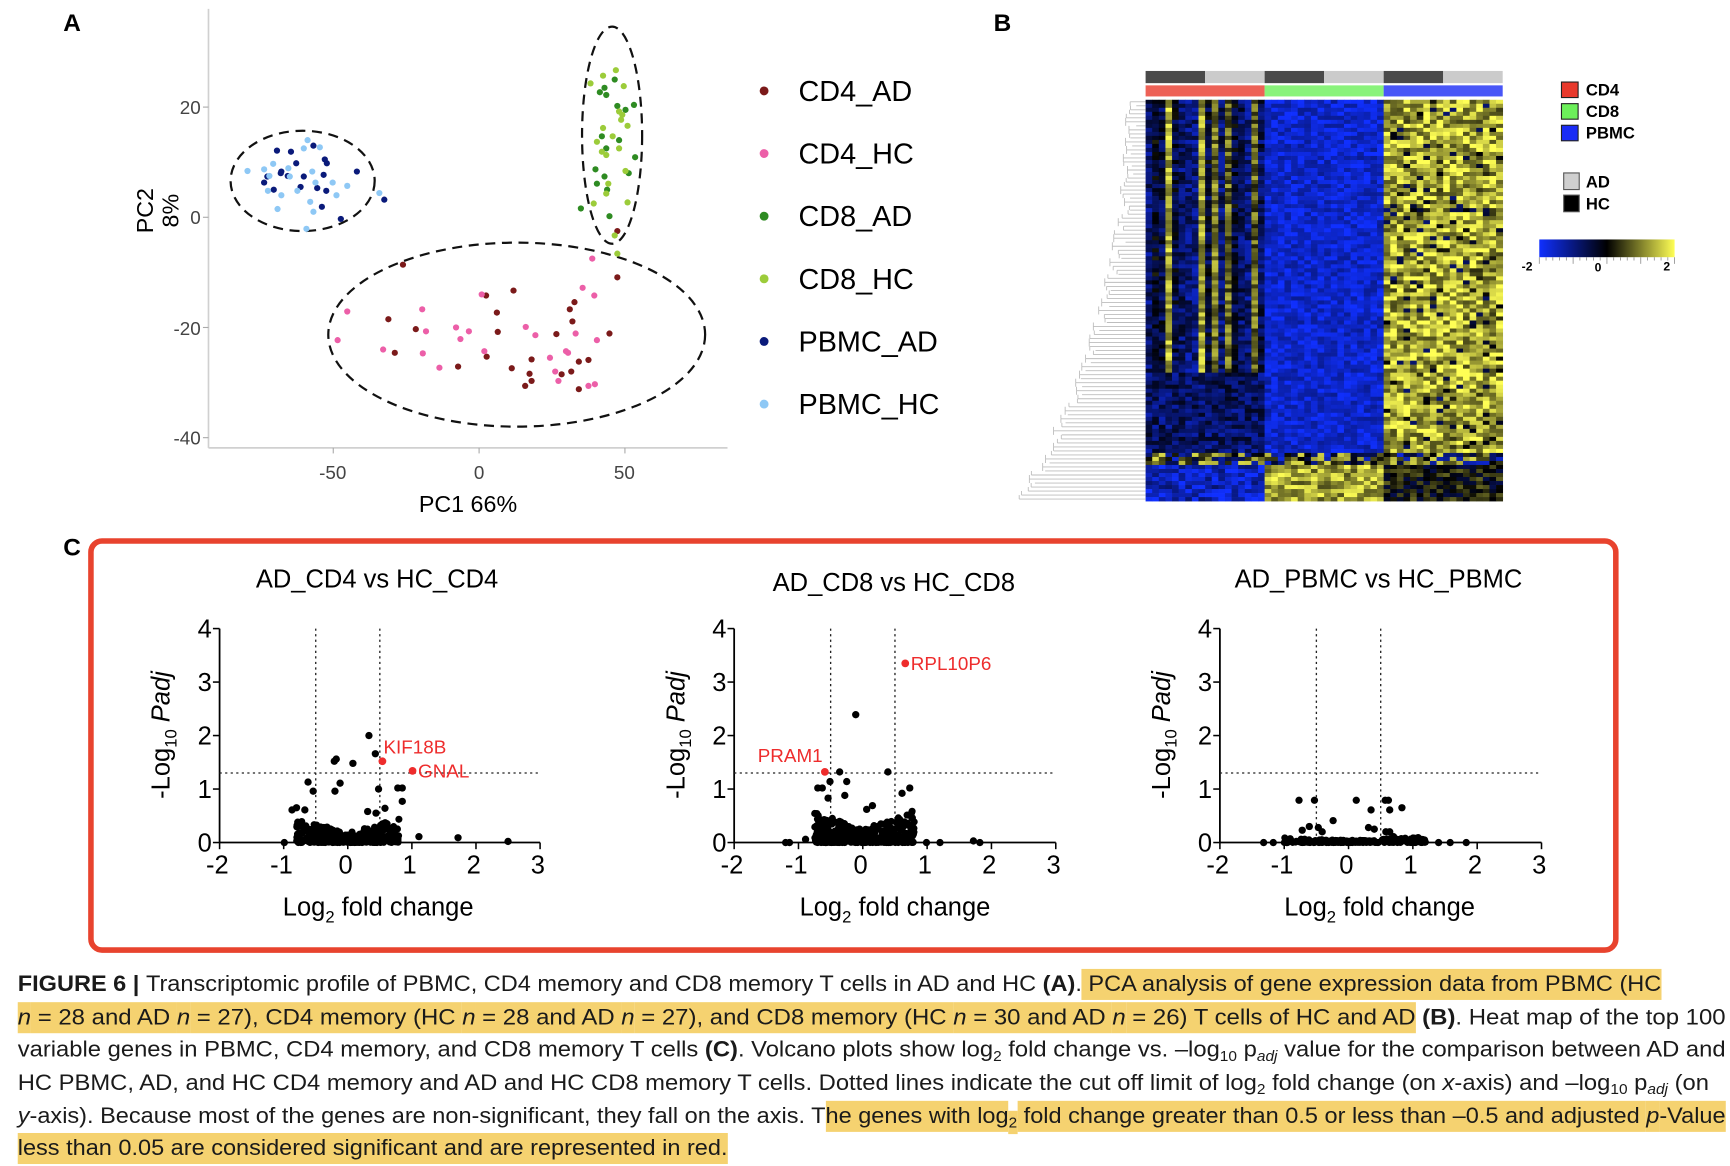  I want to click on pca-point-cd4_ad, so click(579, 362).